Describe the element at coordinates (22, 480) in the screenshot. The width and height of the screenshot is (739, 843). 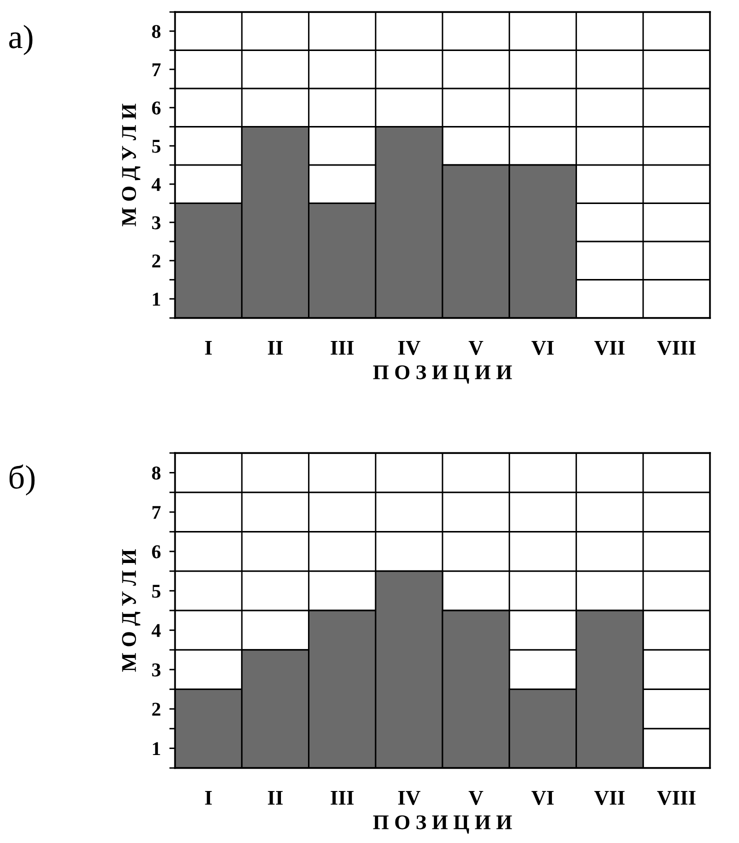
I see `chart-title: б)` at that location.